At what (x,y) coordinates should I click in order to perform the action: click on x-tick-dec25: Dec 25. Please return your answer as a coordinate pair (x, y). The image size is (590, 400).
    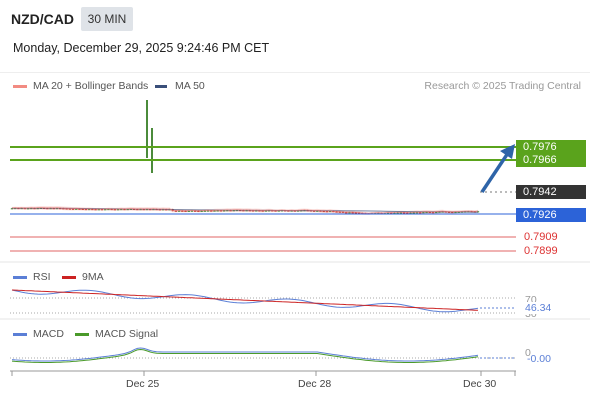
    Looking at the image, I should click on (143, 384).